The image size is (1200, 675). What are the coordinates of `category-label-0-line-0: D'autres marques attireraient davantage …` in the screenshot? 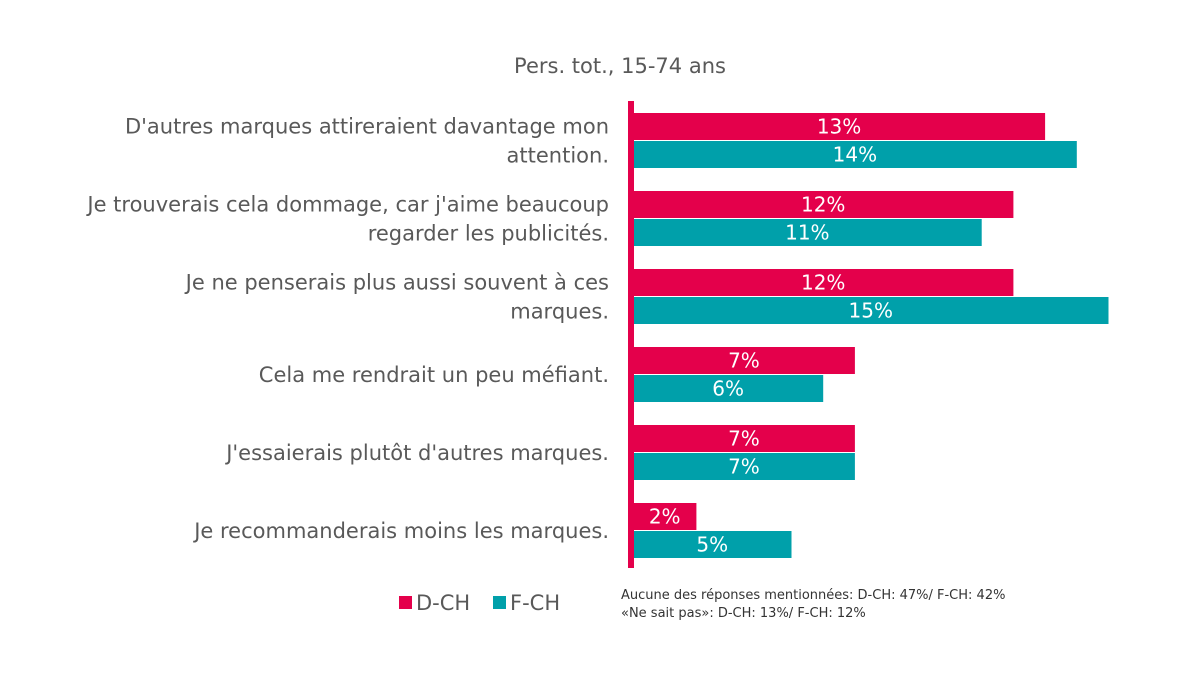 It's located at (367, 127).